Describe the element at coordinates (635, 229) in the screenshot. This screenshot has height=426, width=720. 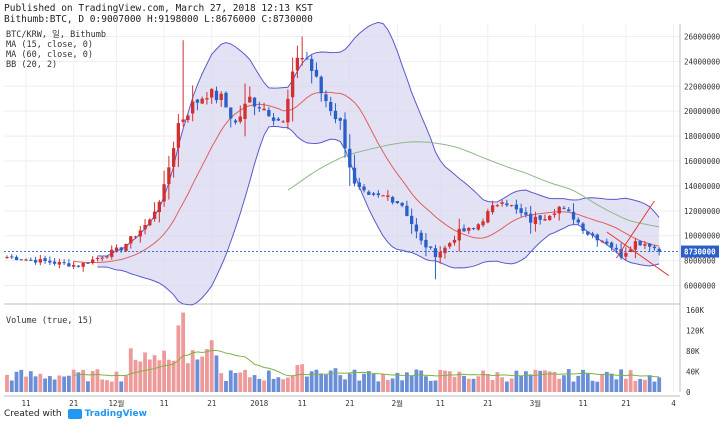
I see `trendline-up` at that location.